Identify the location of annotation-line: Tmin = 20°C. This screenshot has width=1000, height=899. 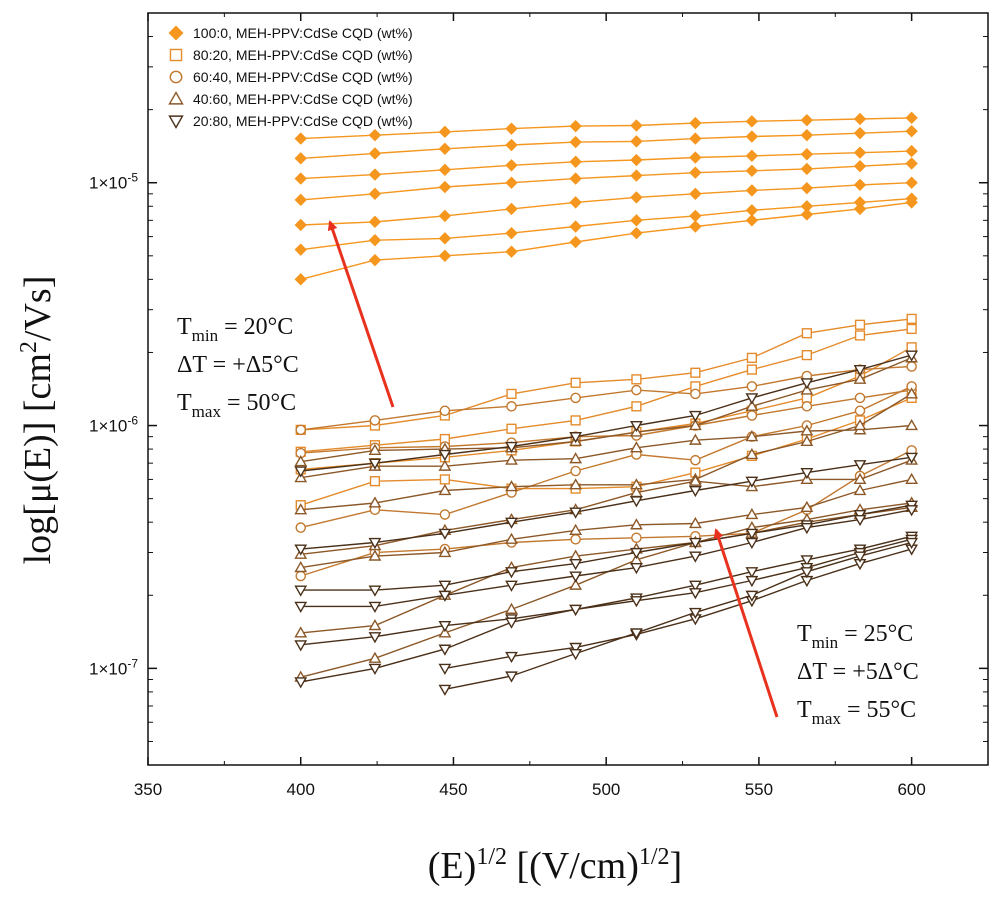
(235, 329).